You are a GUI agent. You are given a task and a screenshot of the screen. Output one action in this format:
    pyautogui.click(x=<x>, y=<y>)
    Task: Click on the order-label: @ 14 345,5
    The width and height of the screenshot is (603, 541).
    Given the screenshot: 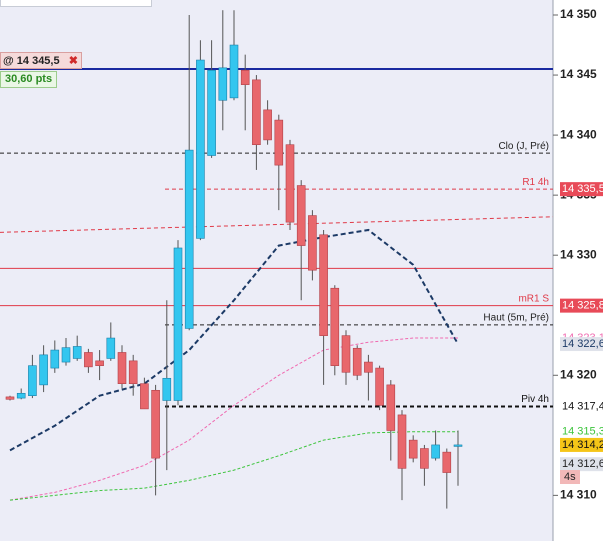 What is the action you would take?
    pyautogui.click(x=31, y=61)
    